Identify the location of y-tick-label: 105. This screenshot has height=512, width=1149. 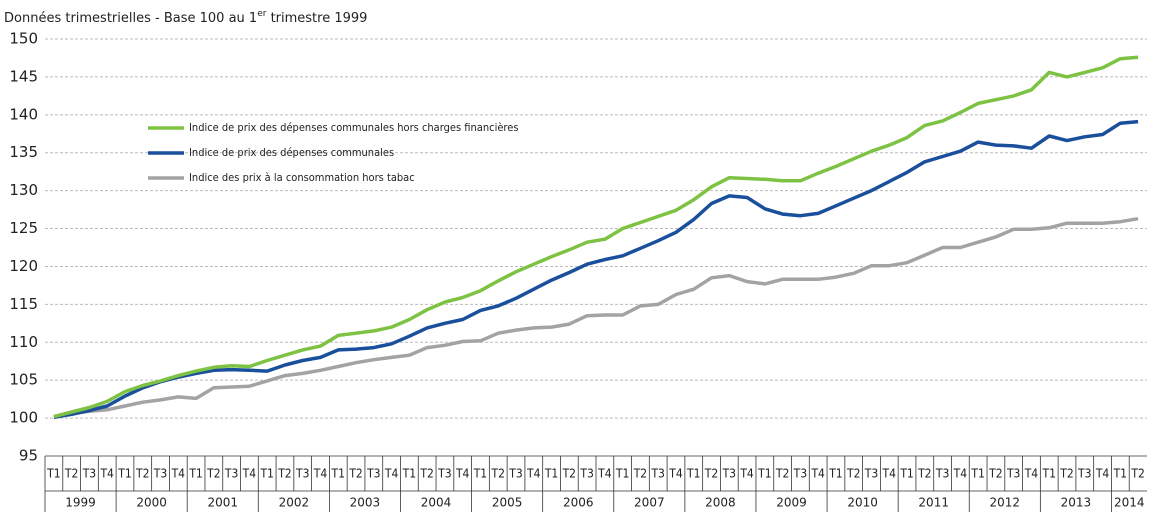
(23, 380).